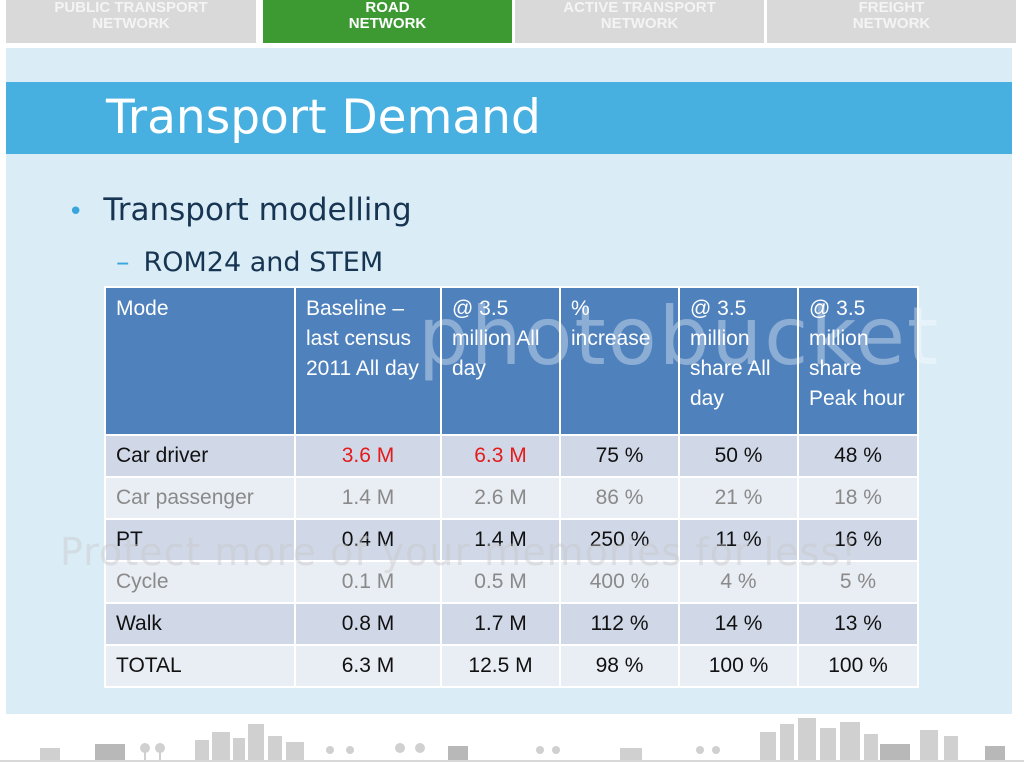  I want to click on mode-cell: Car passenger, so click(200, 498).